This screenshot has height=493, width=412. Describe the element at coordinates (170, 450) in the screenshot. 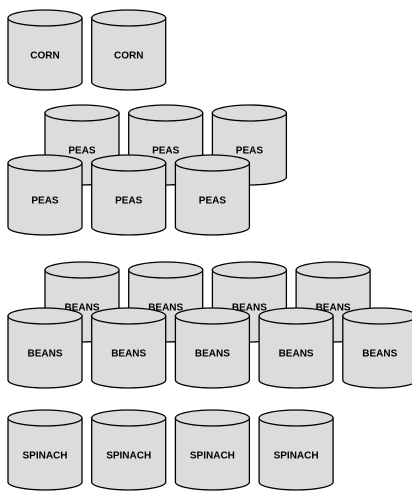

I see `can-group: SPINACH SPINACH SPINACH SPINACH` at that location.